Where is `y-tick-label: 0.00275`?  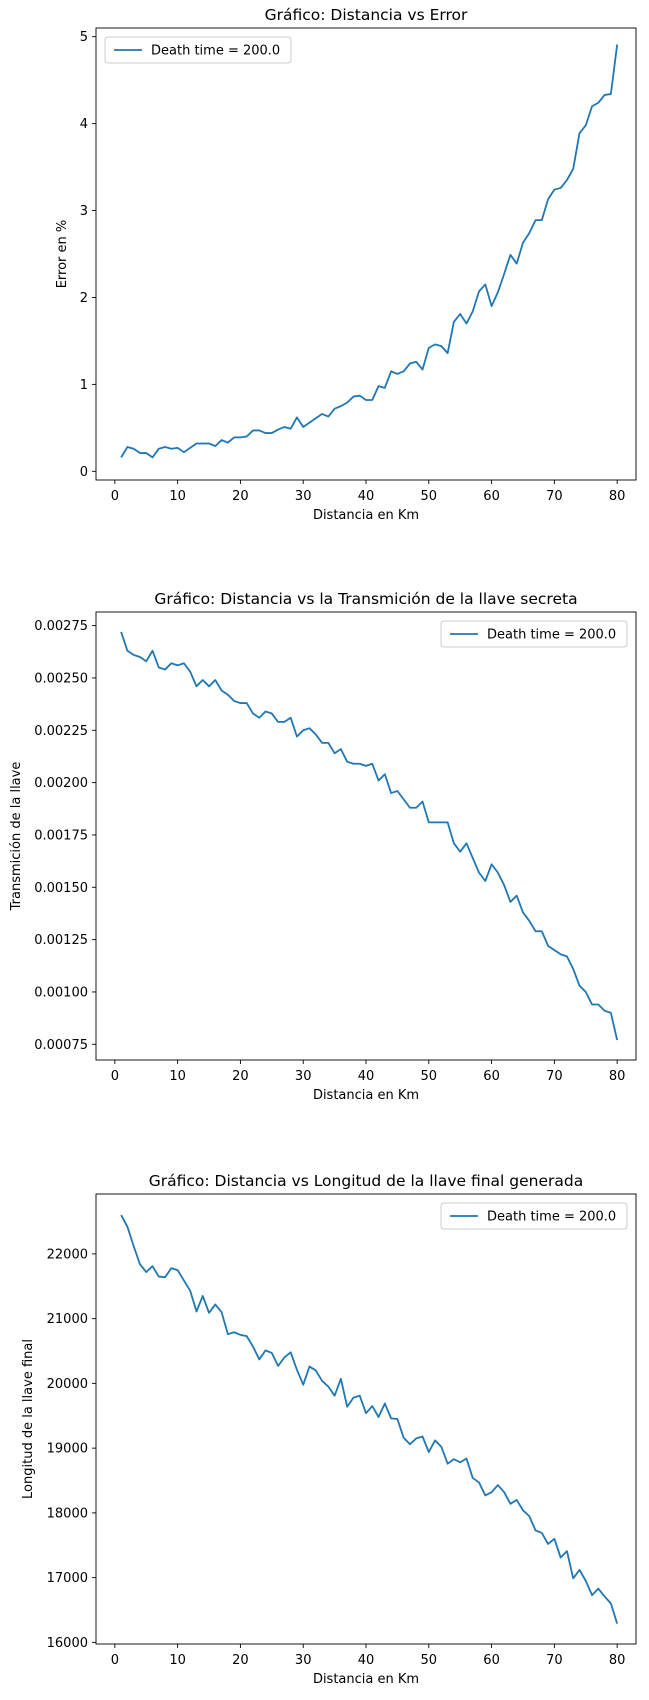
y-tick-label: 0.00275 is located at coordinates (61, 626).